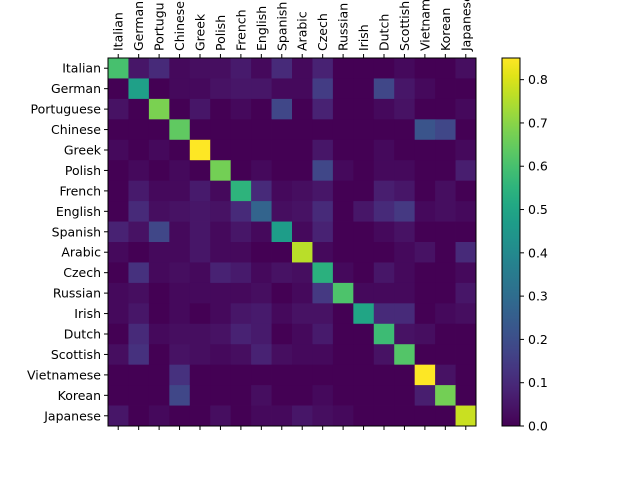  I want to click on x-tick-label: English, so click(261, 28).